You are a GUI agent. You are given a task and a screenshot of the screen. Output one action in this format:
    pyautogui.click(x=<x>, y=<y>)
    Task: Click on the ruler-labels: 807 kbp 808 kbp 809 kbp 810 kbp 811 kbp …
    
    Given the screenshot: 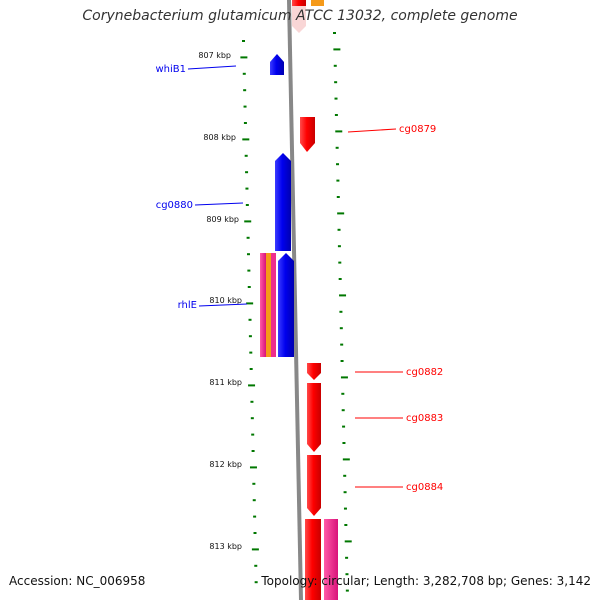 What is the action you would take?
    pyautogui.click(x=220, y=301)
    